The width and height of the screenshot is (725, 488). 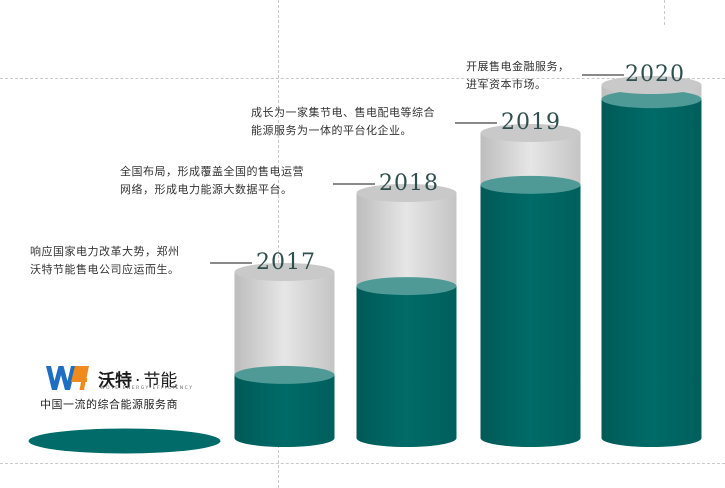 What do you see at coordinates (406, 366) in the screenshot?
I see `cylinder-fill-2018` at bounding box center [406, 366].